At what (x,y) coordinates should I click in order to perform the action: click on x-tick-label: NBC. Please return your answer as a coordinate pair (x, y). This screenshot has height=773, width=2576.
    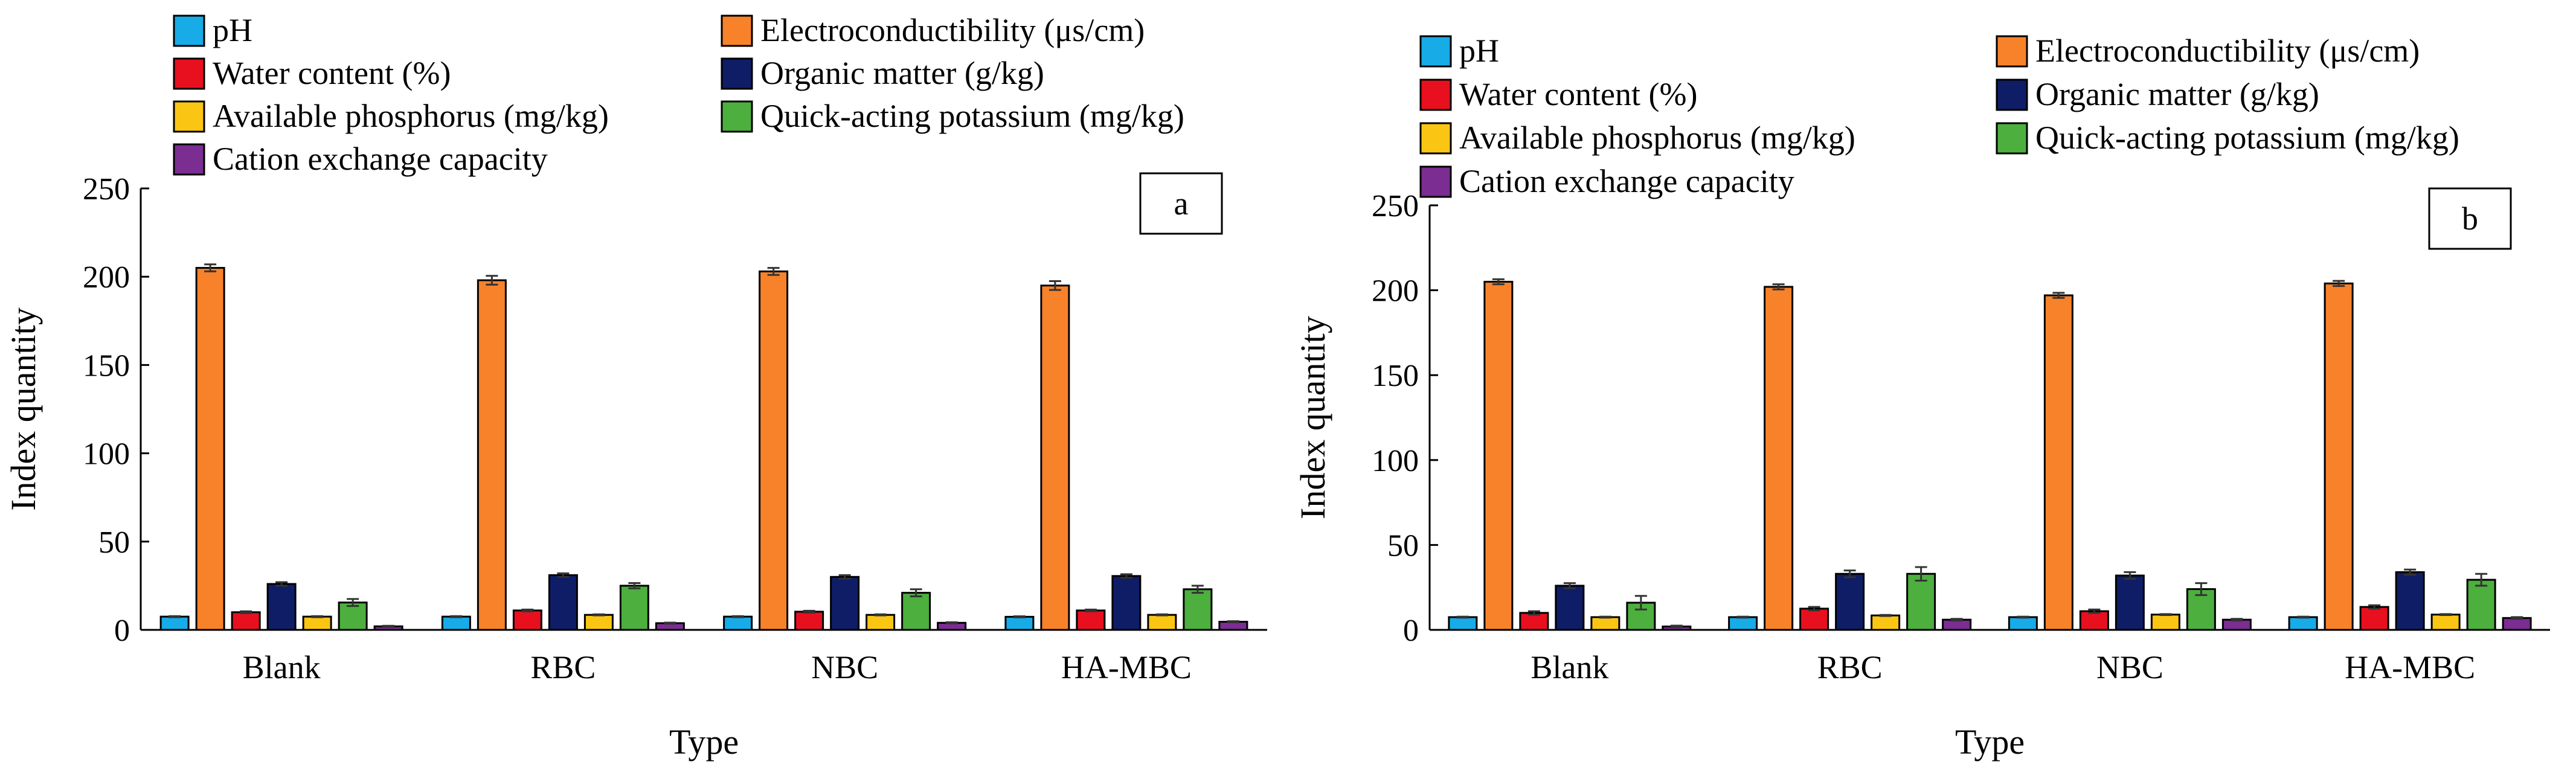
    Looking at the image, I should click on (844, 667).